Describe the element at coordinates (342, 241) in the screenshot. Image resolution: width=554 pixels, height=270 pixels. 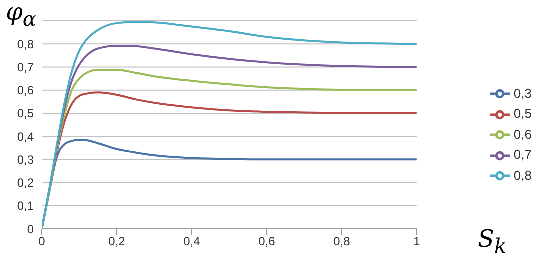
I see `x-tick-label: 0,8` at that location.